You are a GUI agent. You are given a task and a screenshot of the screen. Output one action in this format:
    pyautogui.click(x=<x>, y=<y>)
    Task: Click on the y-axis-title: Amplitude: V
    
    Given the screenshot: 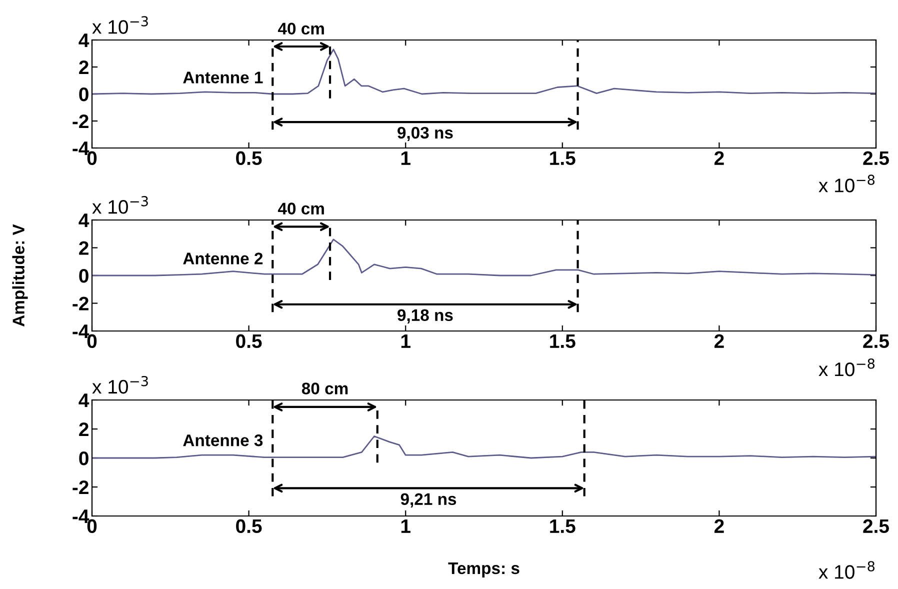 What is the action you would take?
    pyautogui.click(x=20, y=275)
    